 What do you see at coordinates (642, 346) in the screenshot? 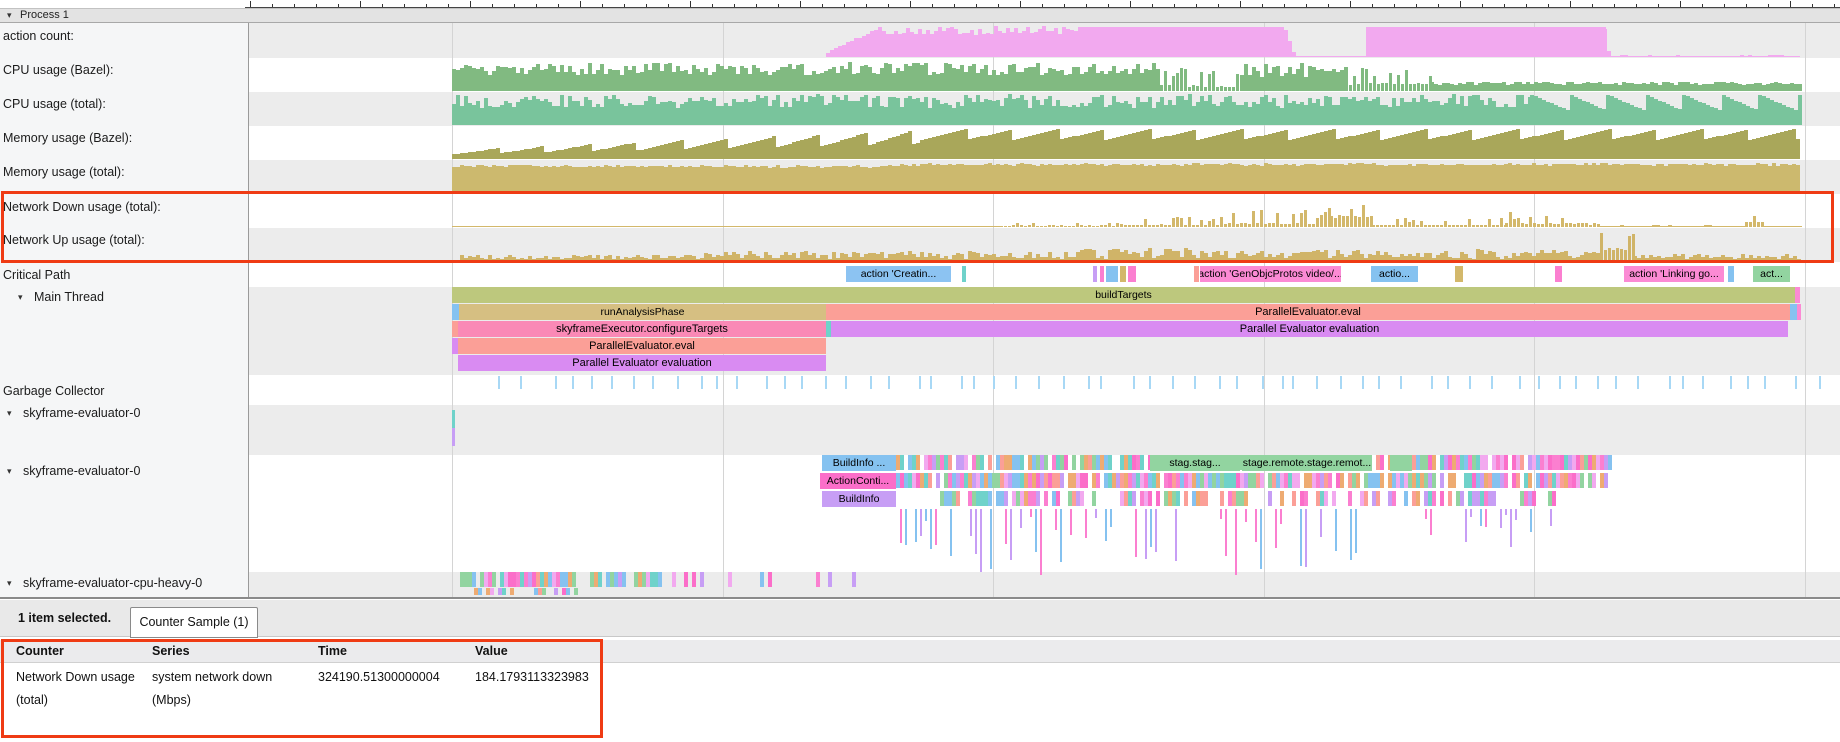
I see `main-thread-slice: ParallelEvaluator.eval` at bounding box center [642, 346].